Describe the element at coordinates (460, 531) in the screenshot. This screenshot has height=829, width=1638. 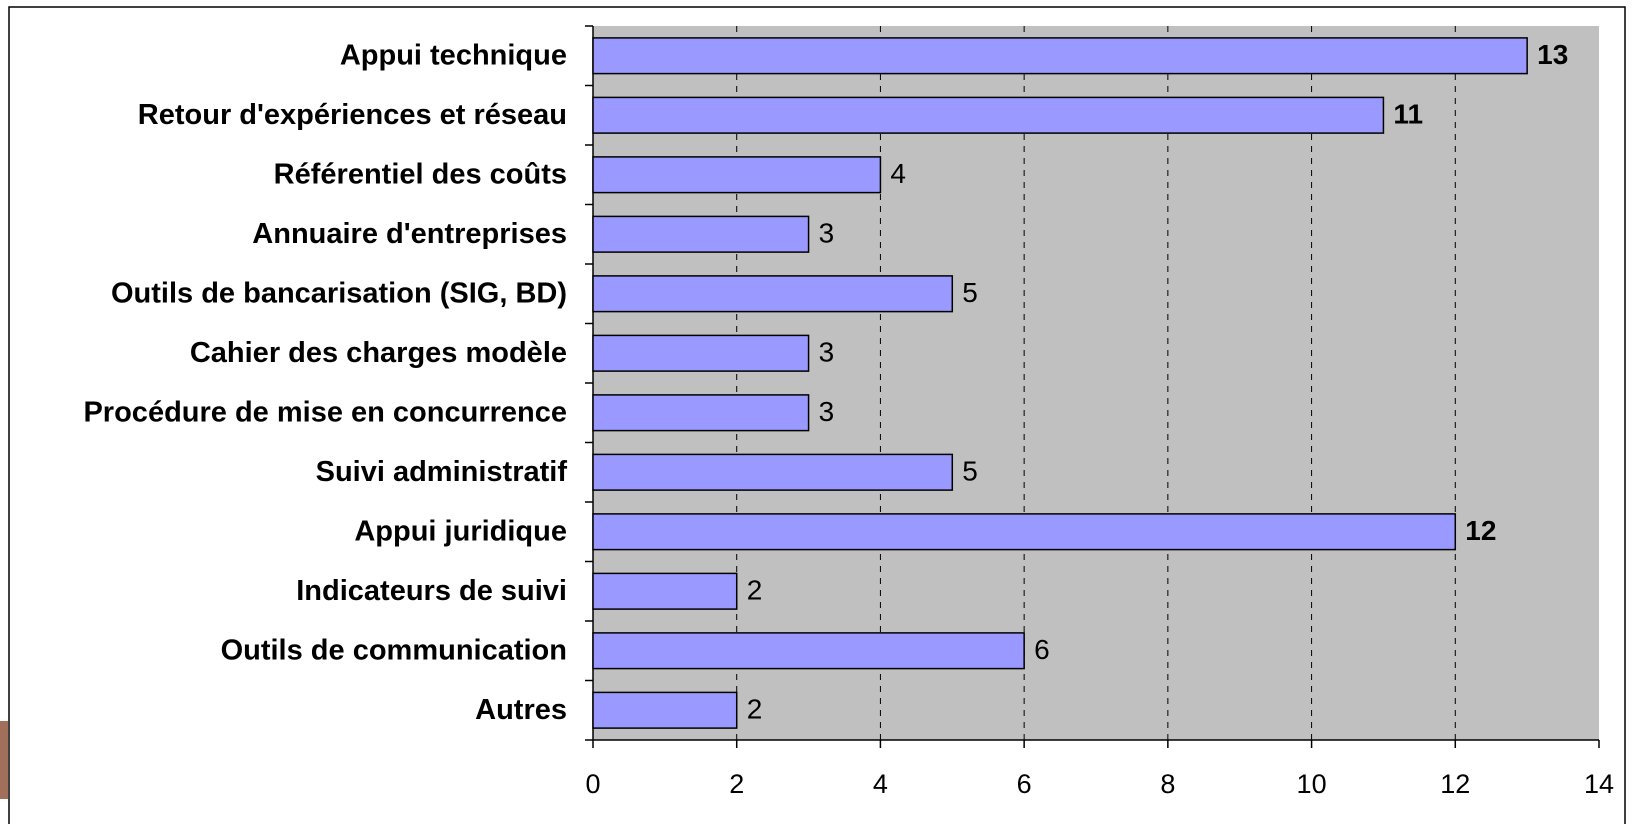
I see `y-tick-label: Appui juridique` at that location.